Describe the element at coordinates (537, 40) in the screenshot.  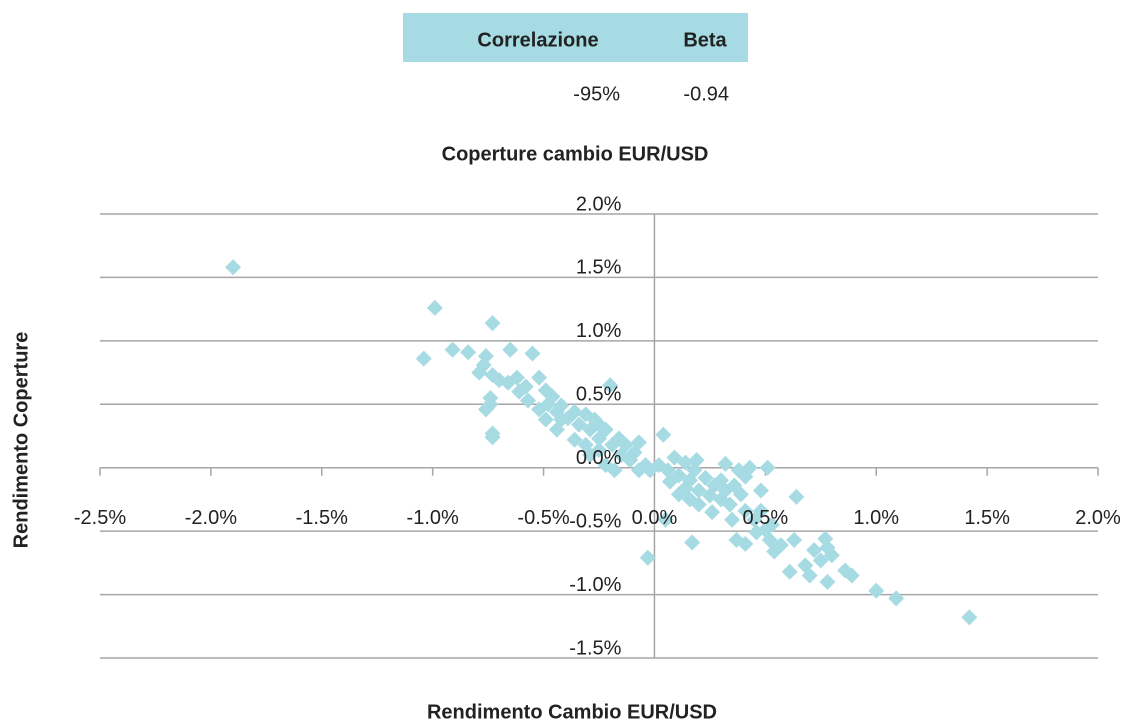
I see `table-header: Correlazione` at that location.